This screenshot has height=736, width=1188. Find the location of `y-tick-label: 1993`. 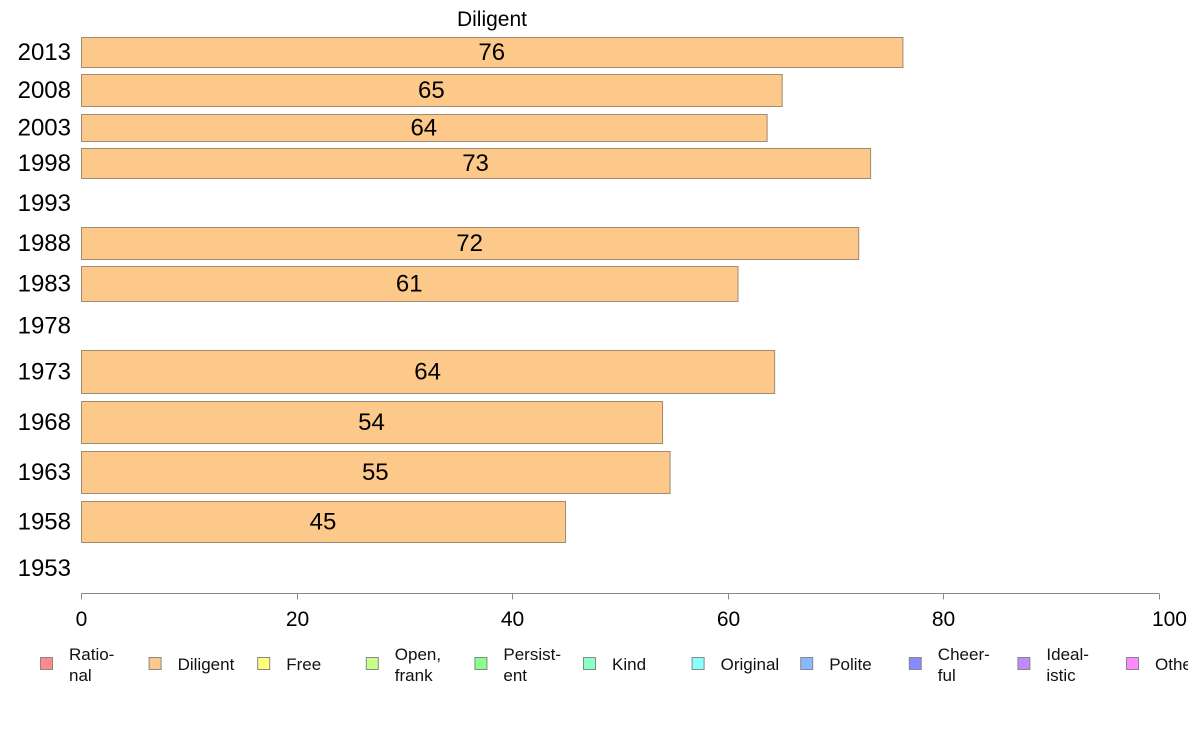

y-tick-label: 1993 is located at coordinates (44, 203).